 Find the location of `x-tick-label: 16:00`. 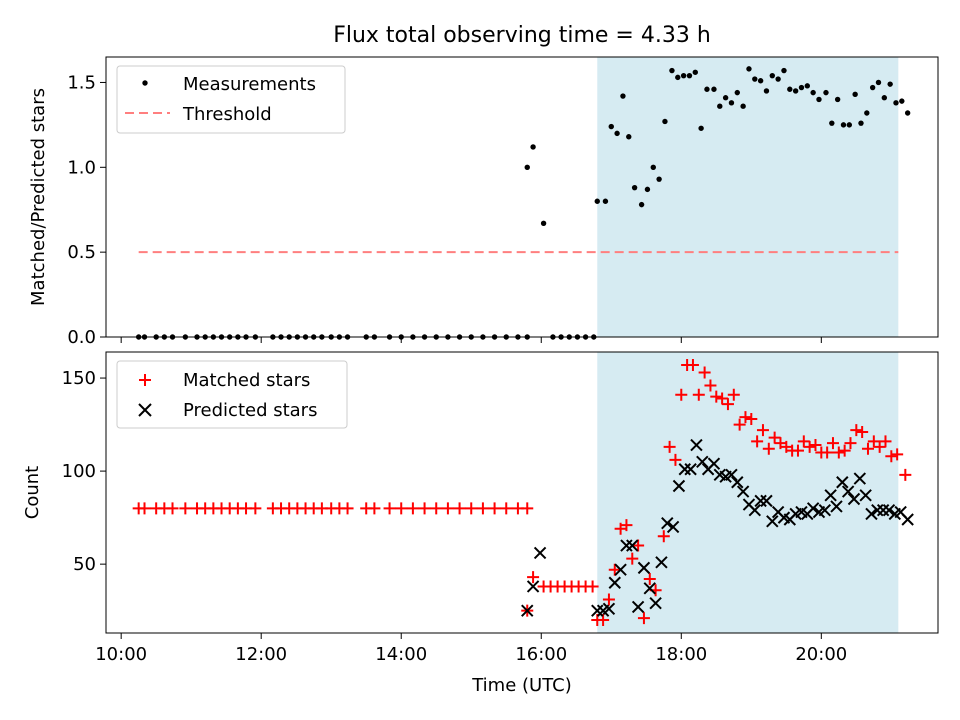

x-tick-label: 16:00 is located at coordinates (541, 654).